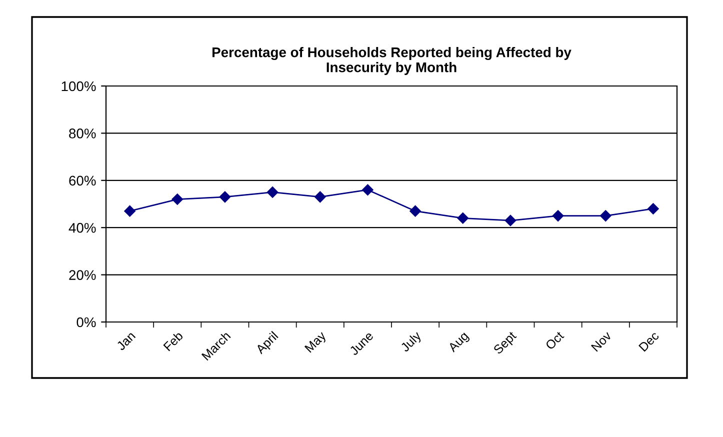 The height and width of the screenshot is (437, 723). What do you see at coordinates (82, 227) in the screenshot?
I see `y-tick-label: 40%` at bounding box center [82, 227].